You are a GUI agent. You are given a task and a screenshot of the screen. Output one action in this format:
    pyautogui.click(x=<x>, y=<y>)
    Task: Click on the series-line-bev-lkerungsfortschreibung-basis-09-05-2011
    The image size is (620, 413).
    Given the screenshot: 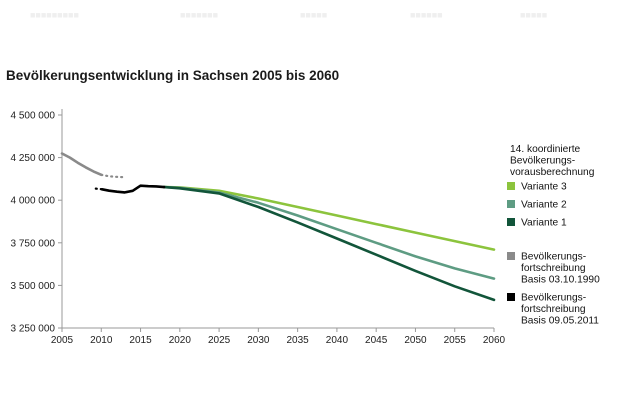 What is the action you would take?
    pyautogui.click(x=133, y=189)
    